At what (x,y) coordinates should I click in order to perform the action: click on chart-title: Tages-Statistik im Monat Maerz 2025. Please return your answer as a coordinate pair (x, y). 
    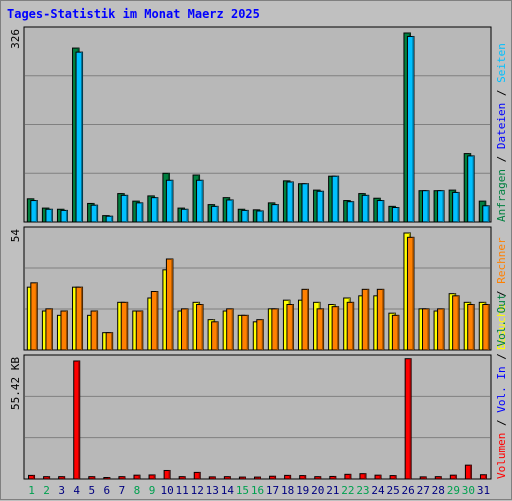
    Looking at the image, I should click on (133, 14).